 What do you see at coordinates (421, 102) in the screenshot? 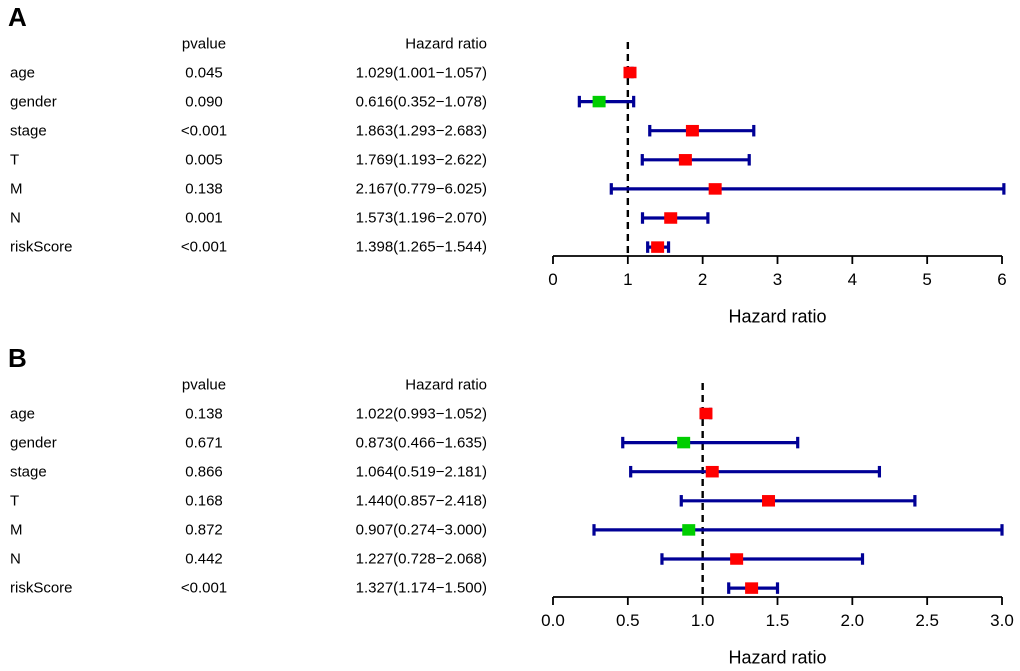
I see `row-hazard-ratio-text: 0.616(0.352−1.078)` at bounding box center [421, 102].